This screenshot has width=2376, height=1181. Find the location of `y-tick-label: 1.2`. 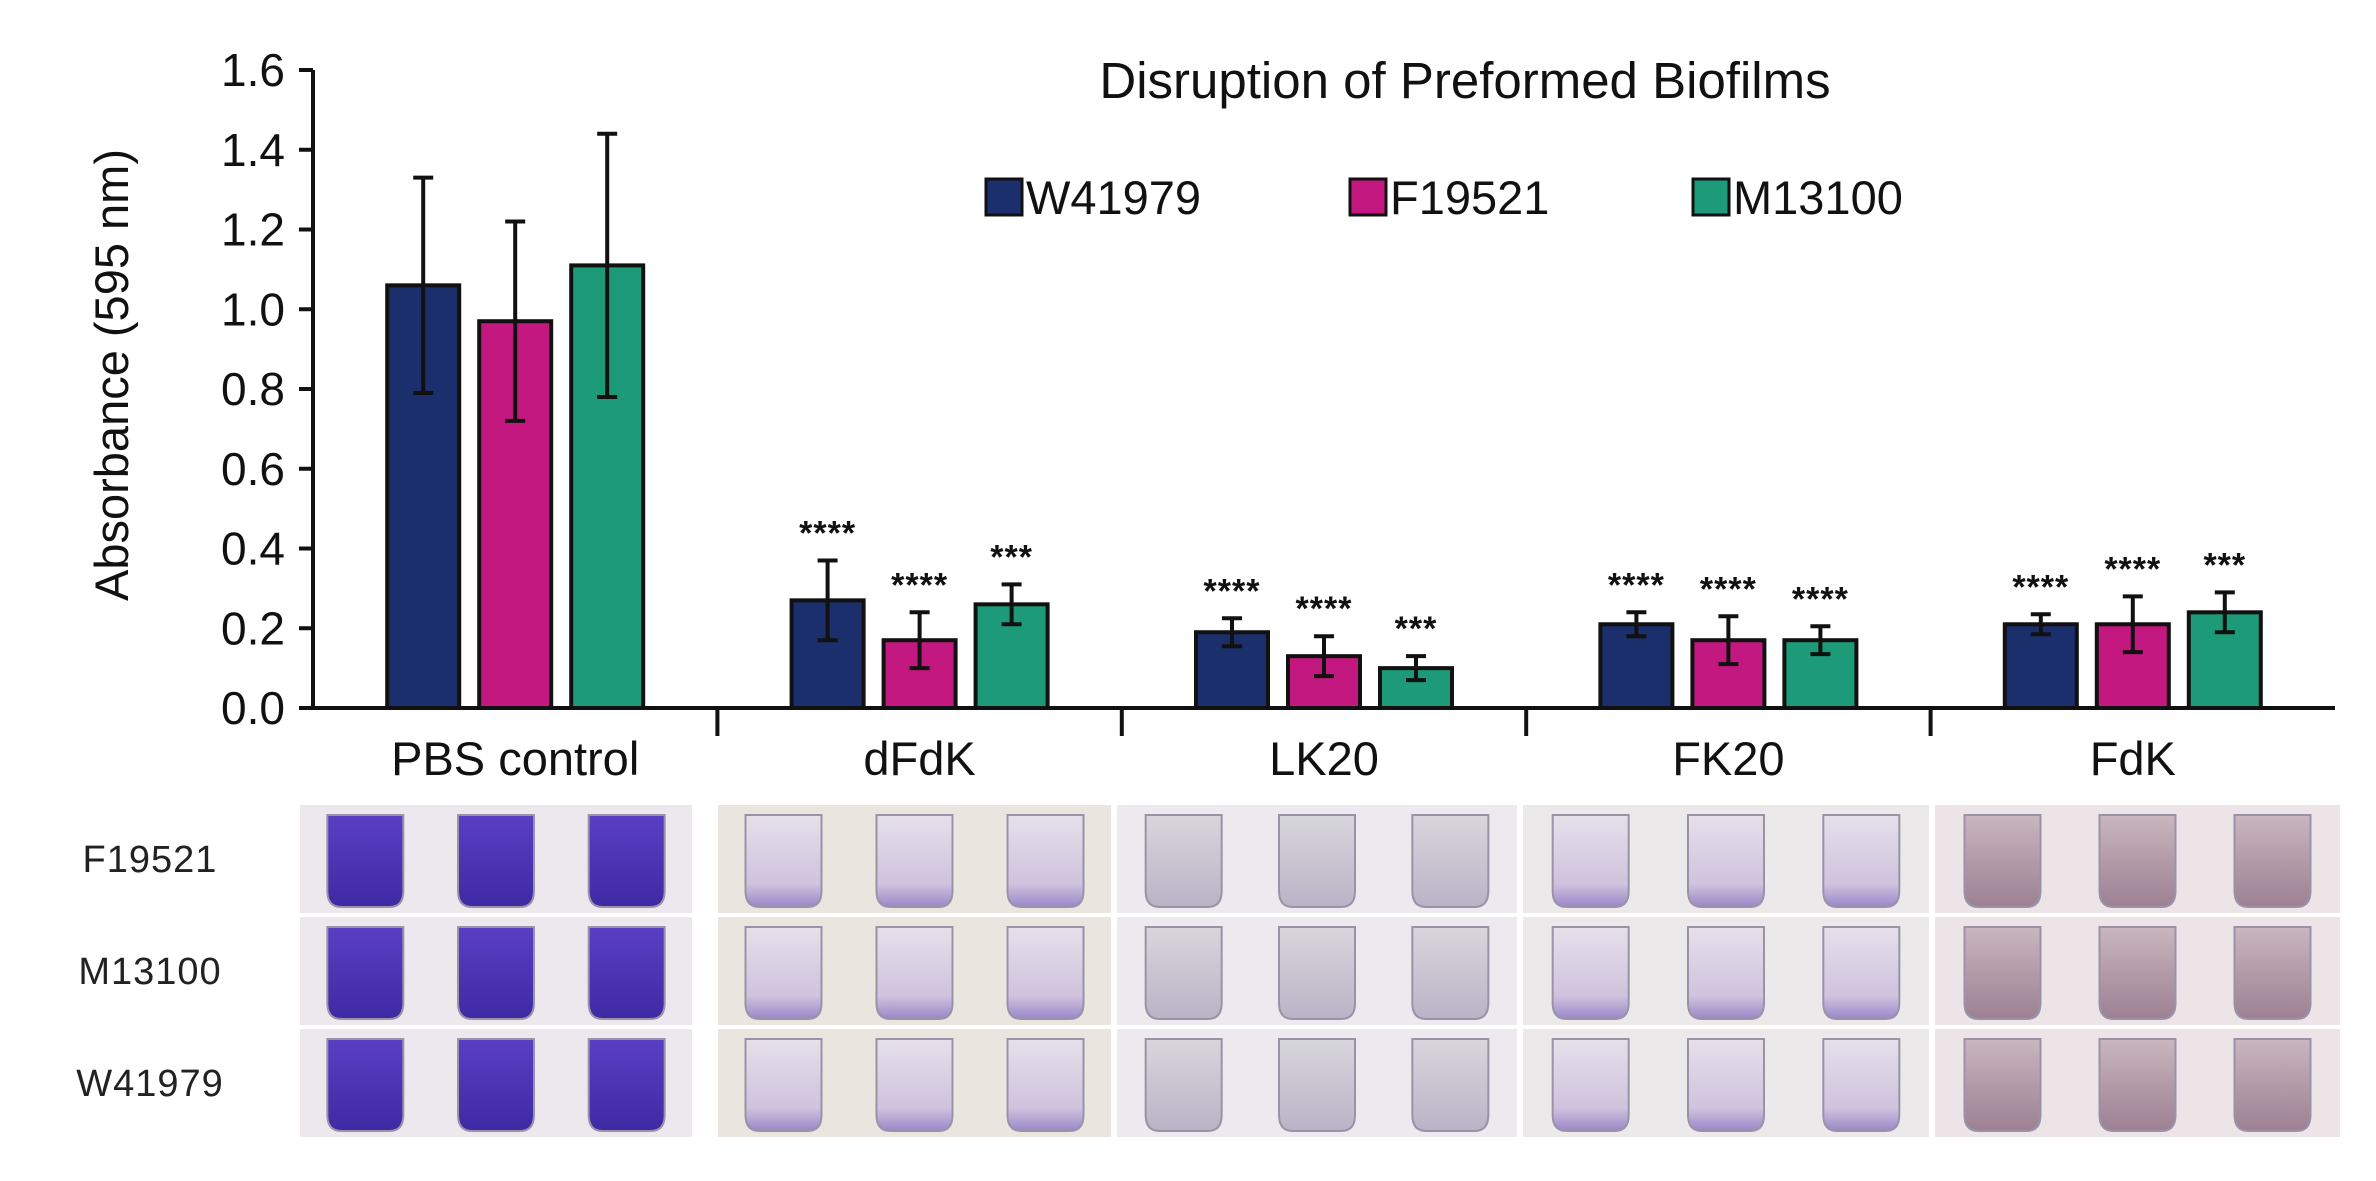

y-tick-label: 1.2 is located at coordinates (253, 230).